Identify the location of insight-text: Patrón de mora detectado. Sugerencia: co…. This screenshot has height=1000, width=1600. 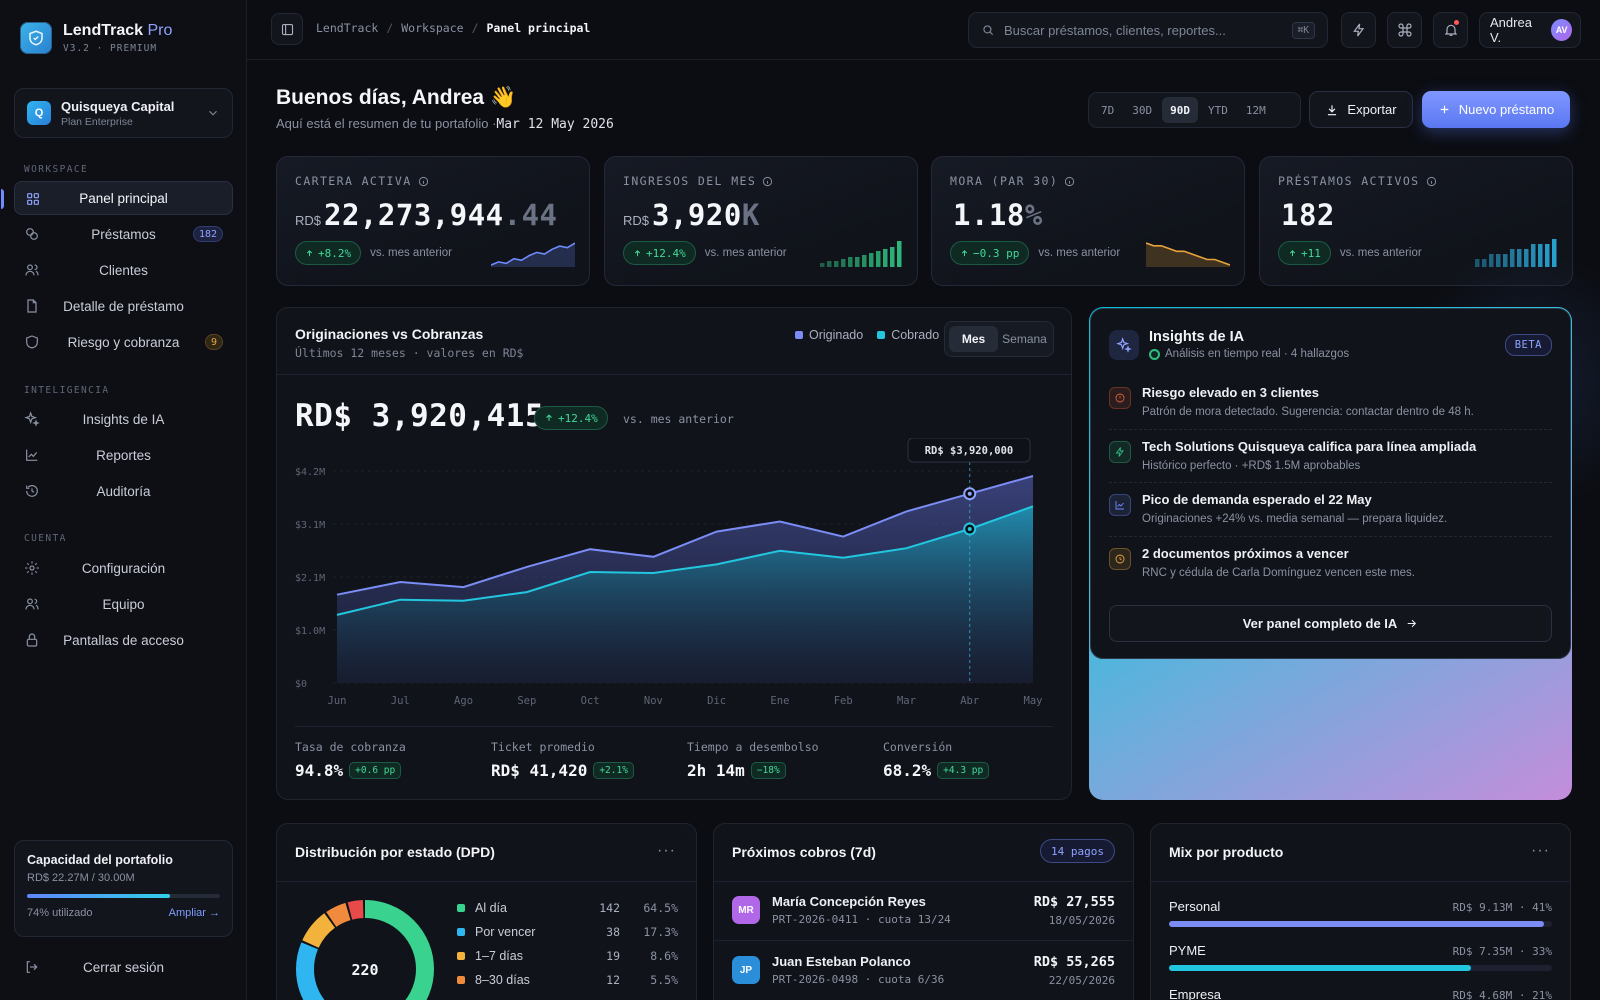
(1308, 412).